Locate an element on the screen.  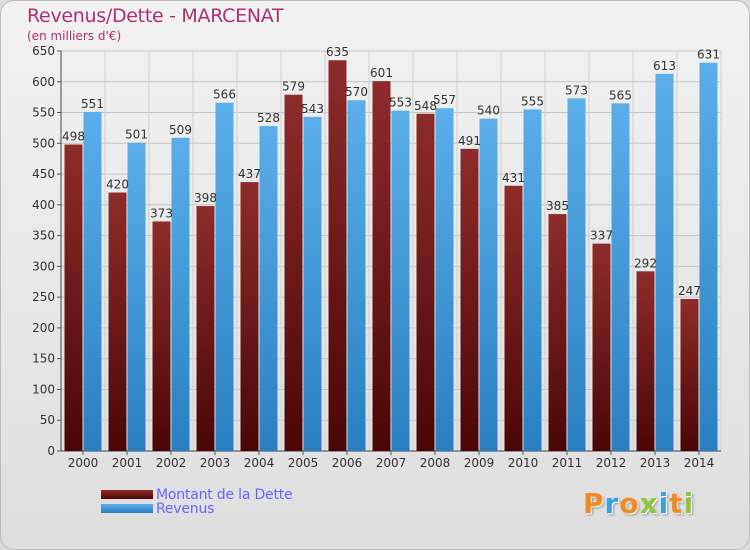
data-label-debt: 437 is located at coordinates (249, 174).